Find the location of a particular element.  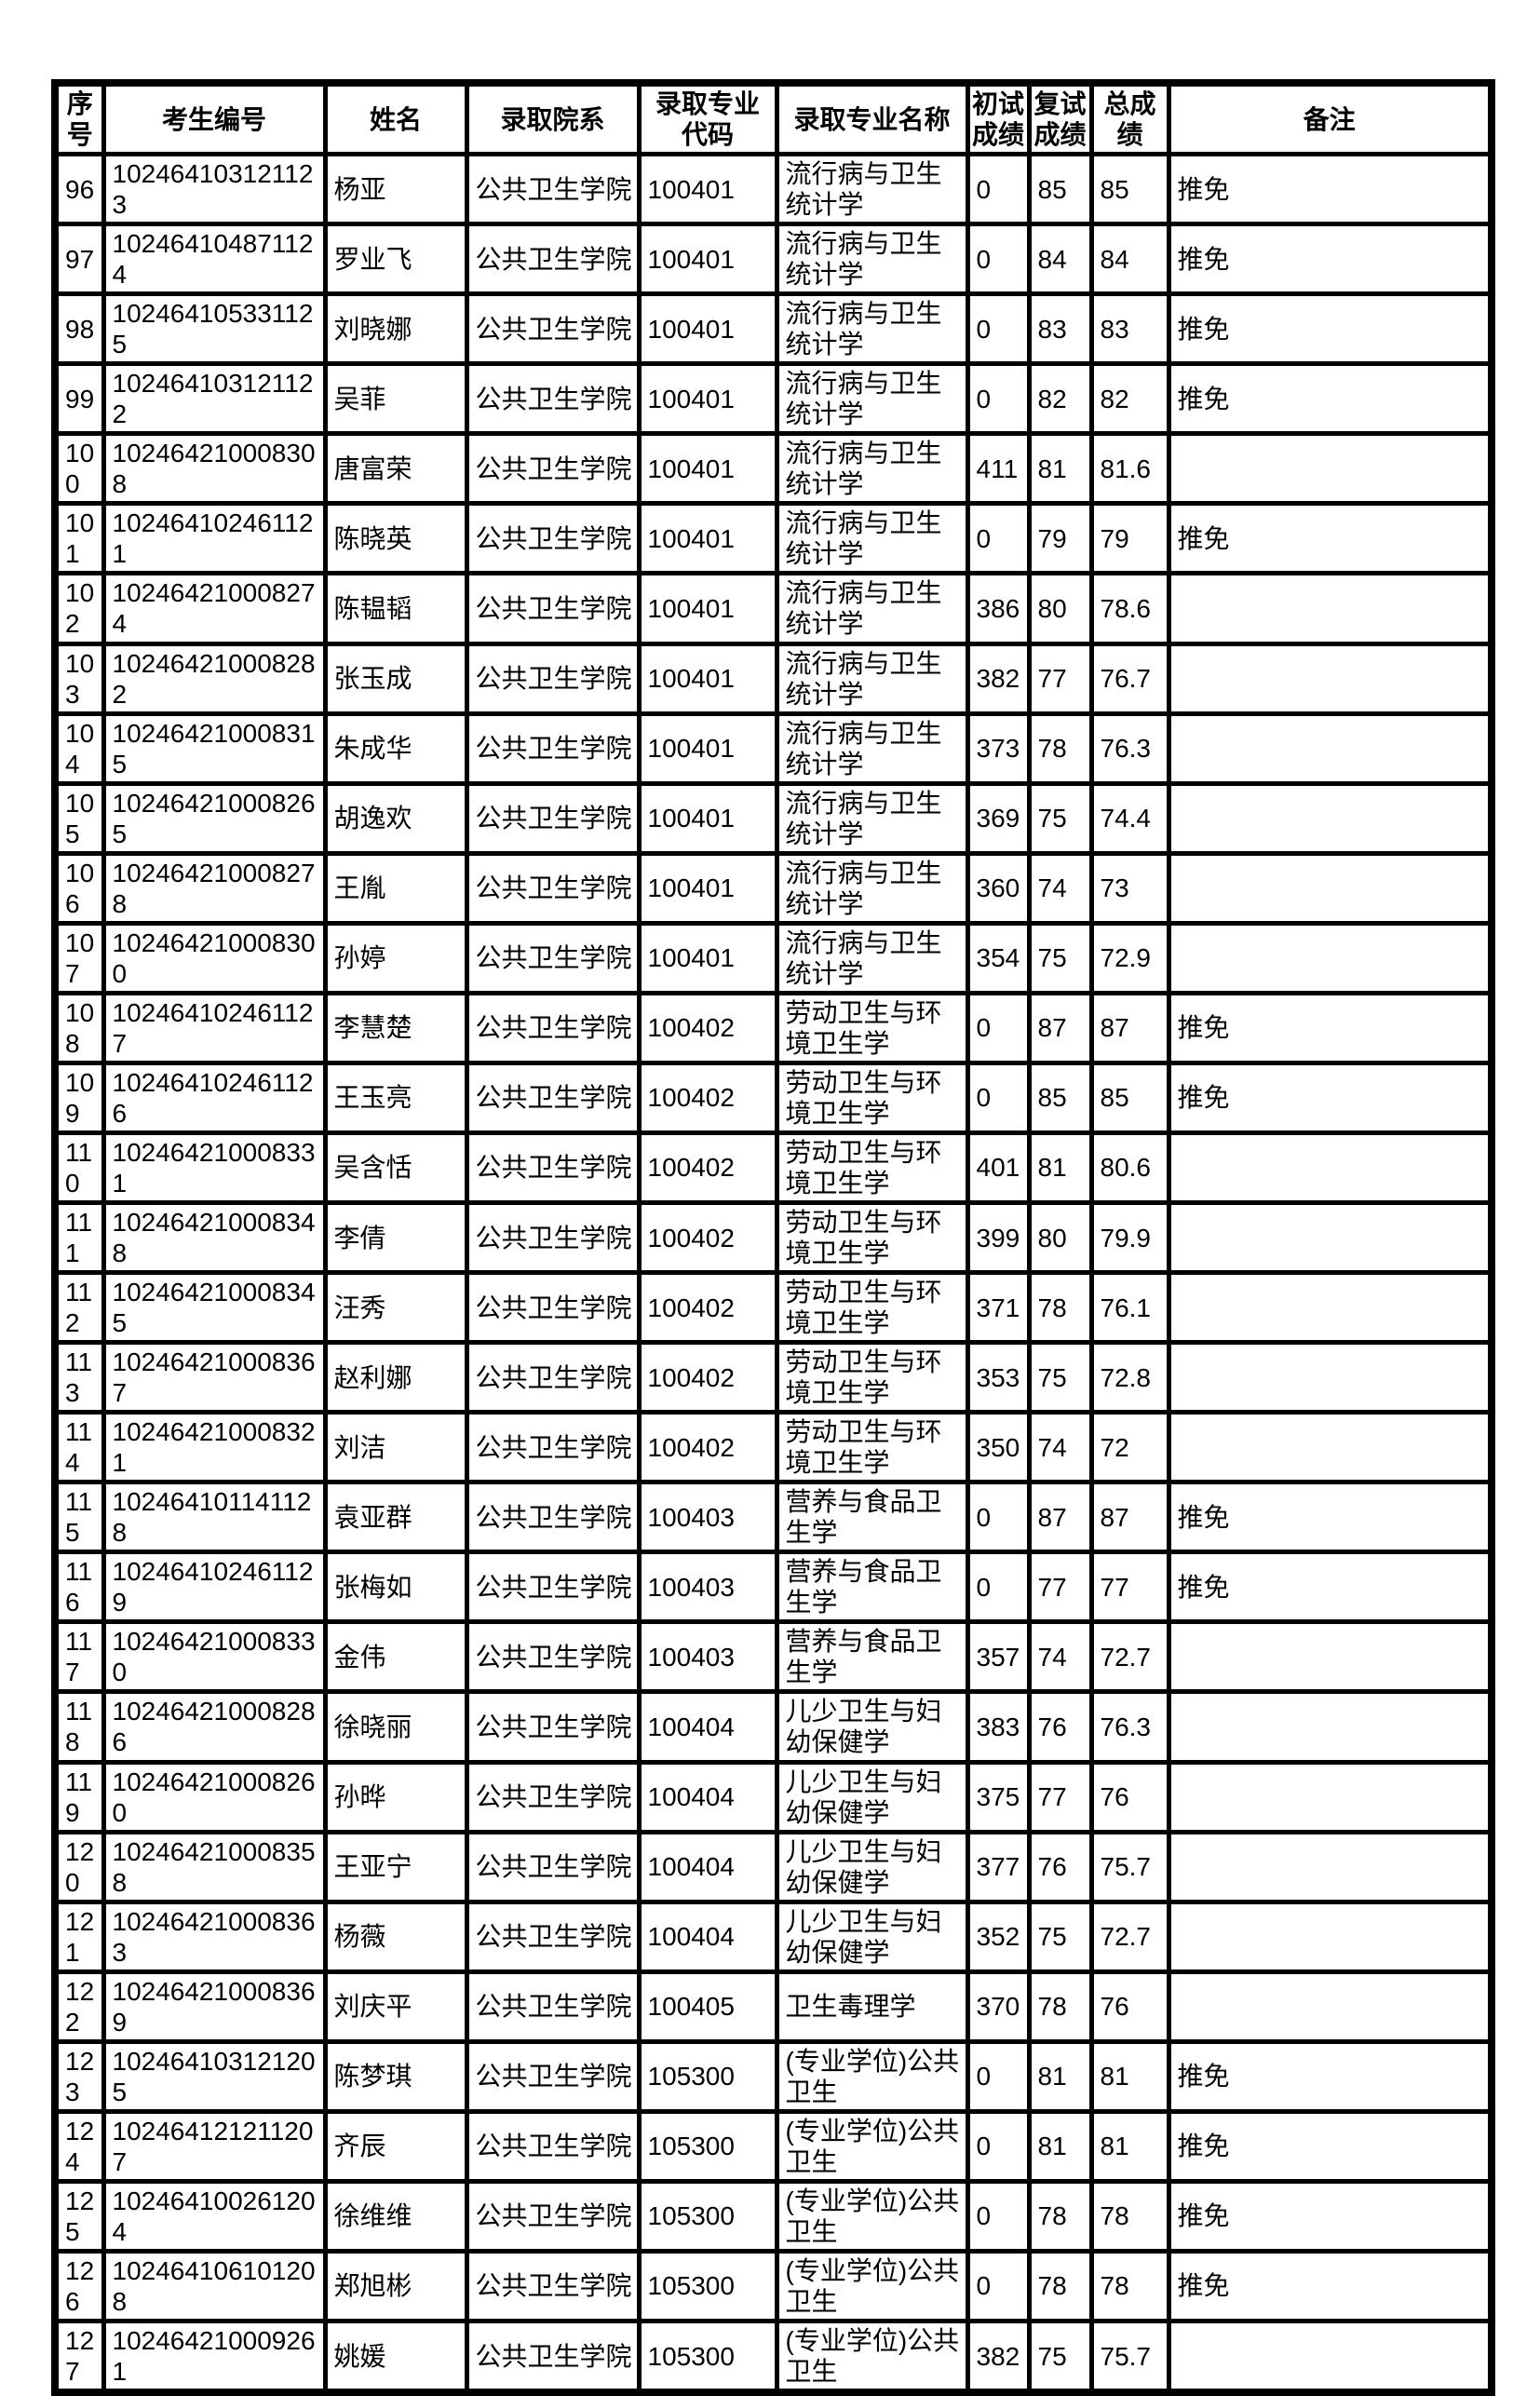

cell-name: 李慧楚 is located at coordinates (396, 1027).